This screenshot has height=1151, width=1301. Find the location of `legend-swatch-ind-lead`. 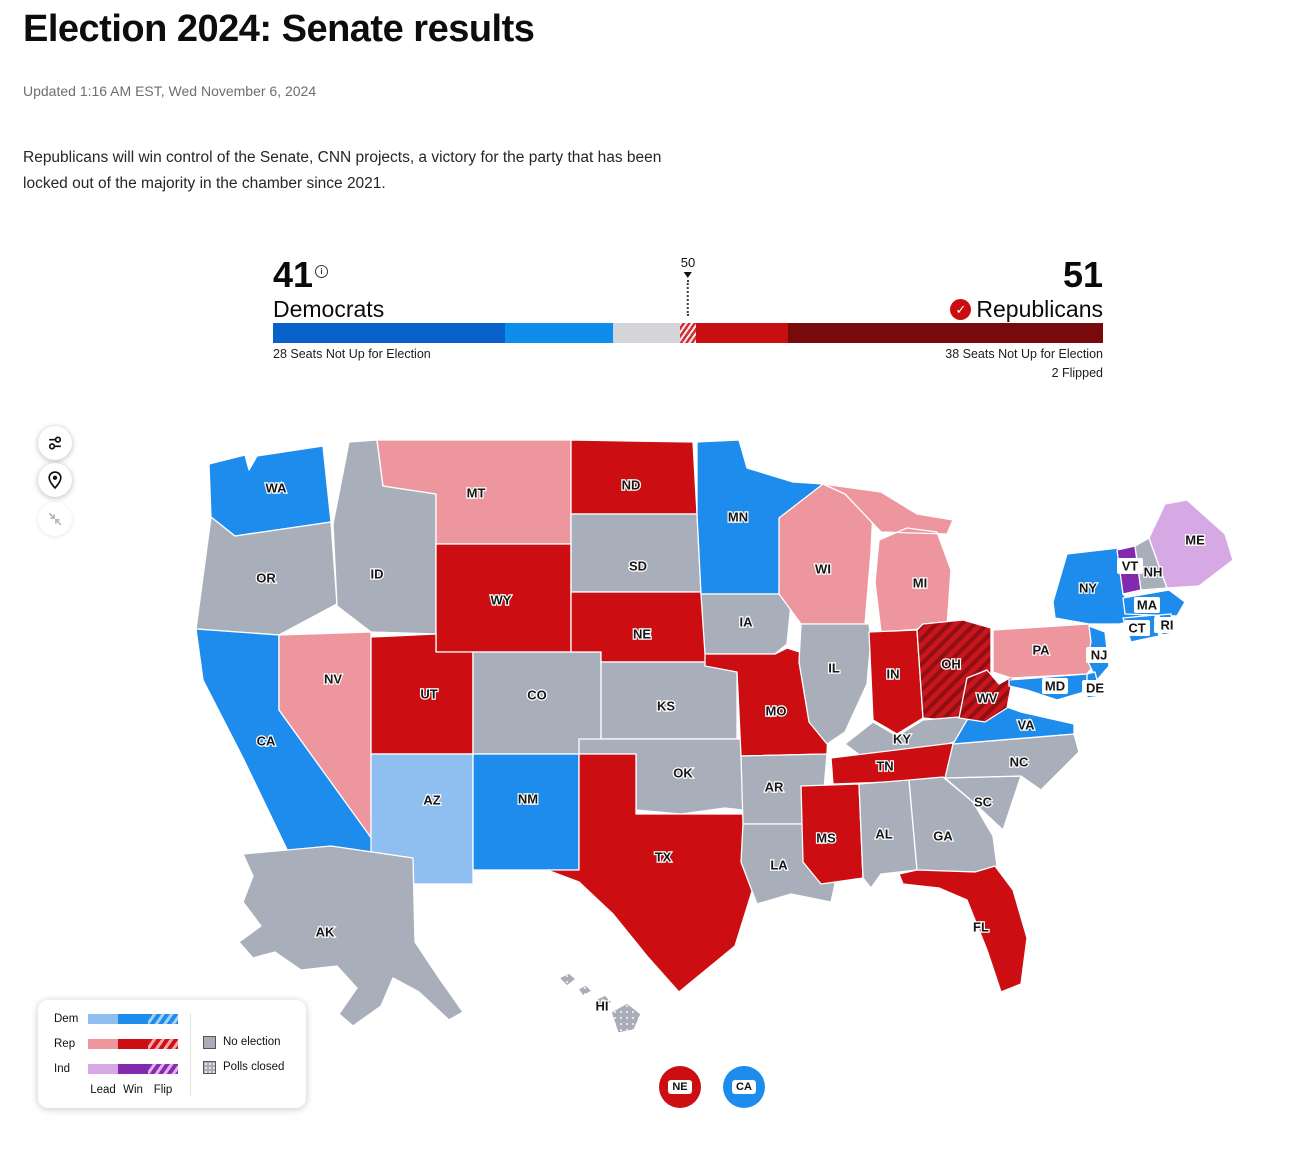

legend-swatch-ind-lead is located at coordinates (103, 1069).